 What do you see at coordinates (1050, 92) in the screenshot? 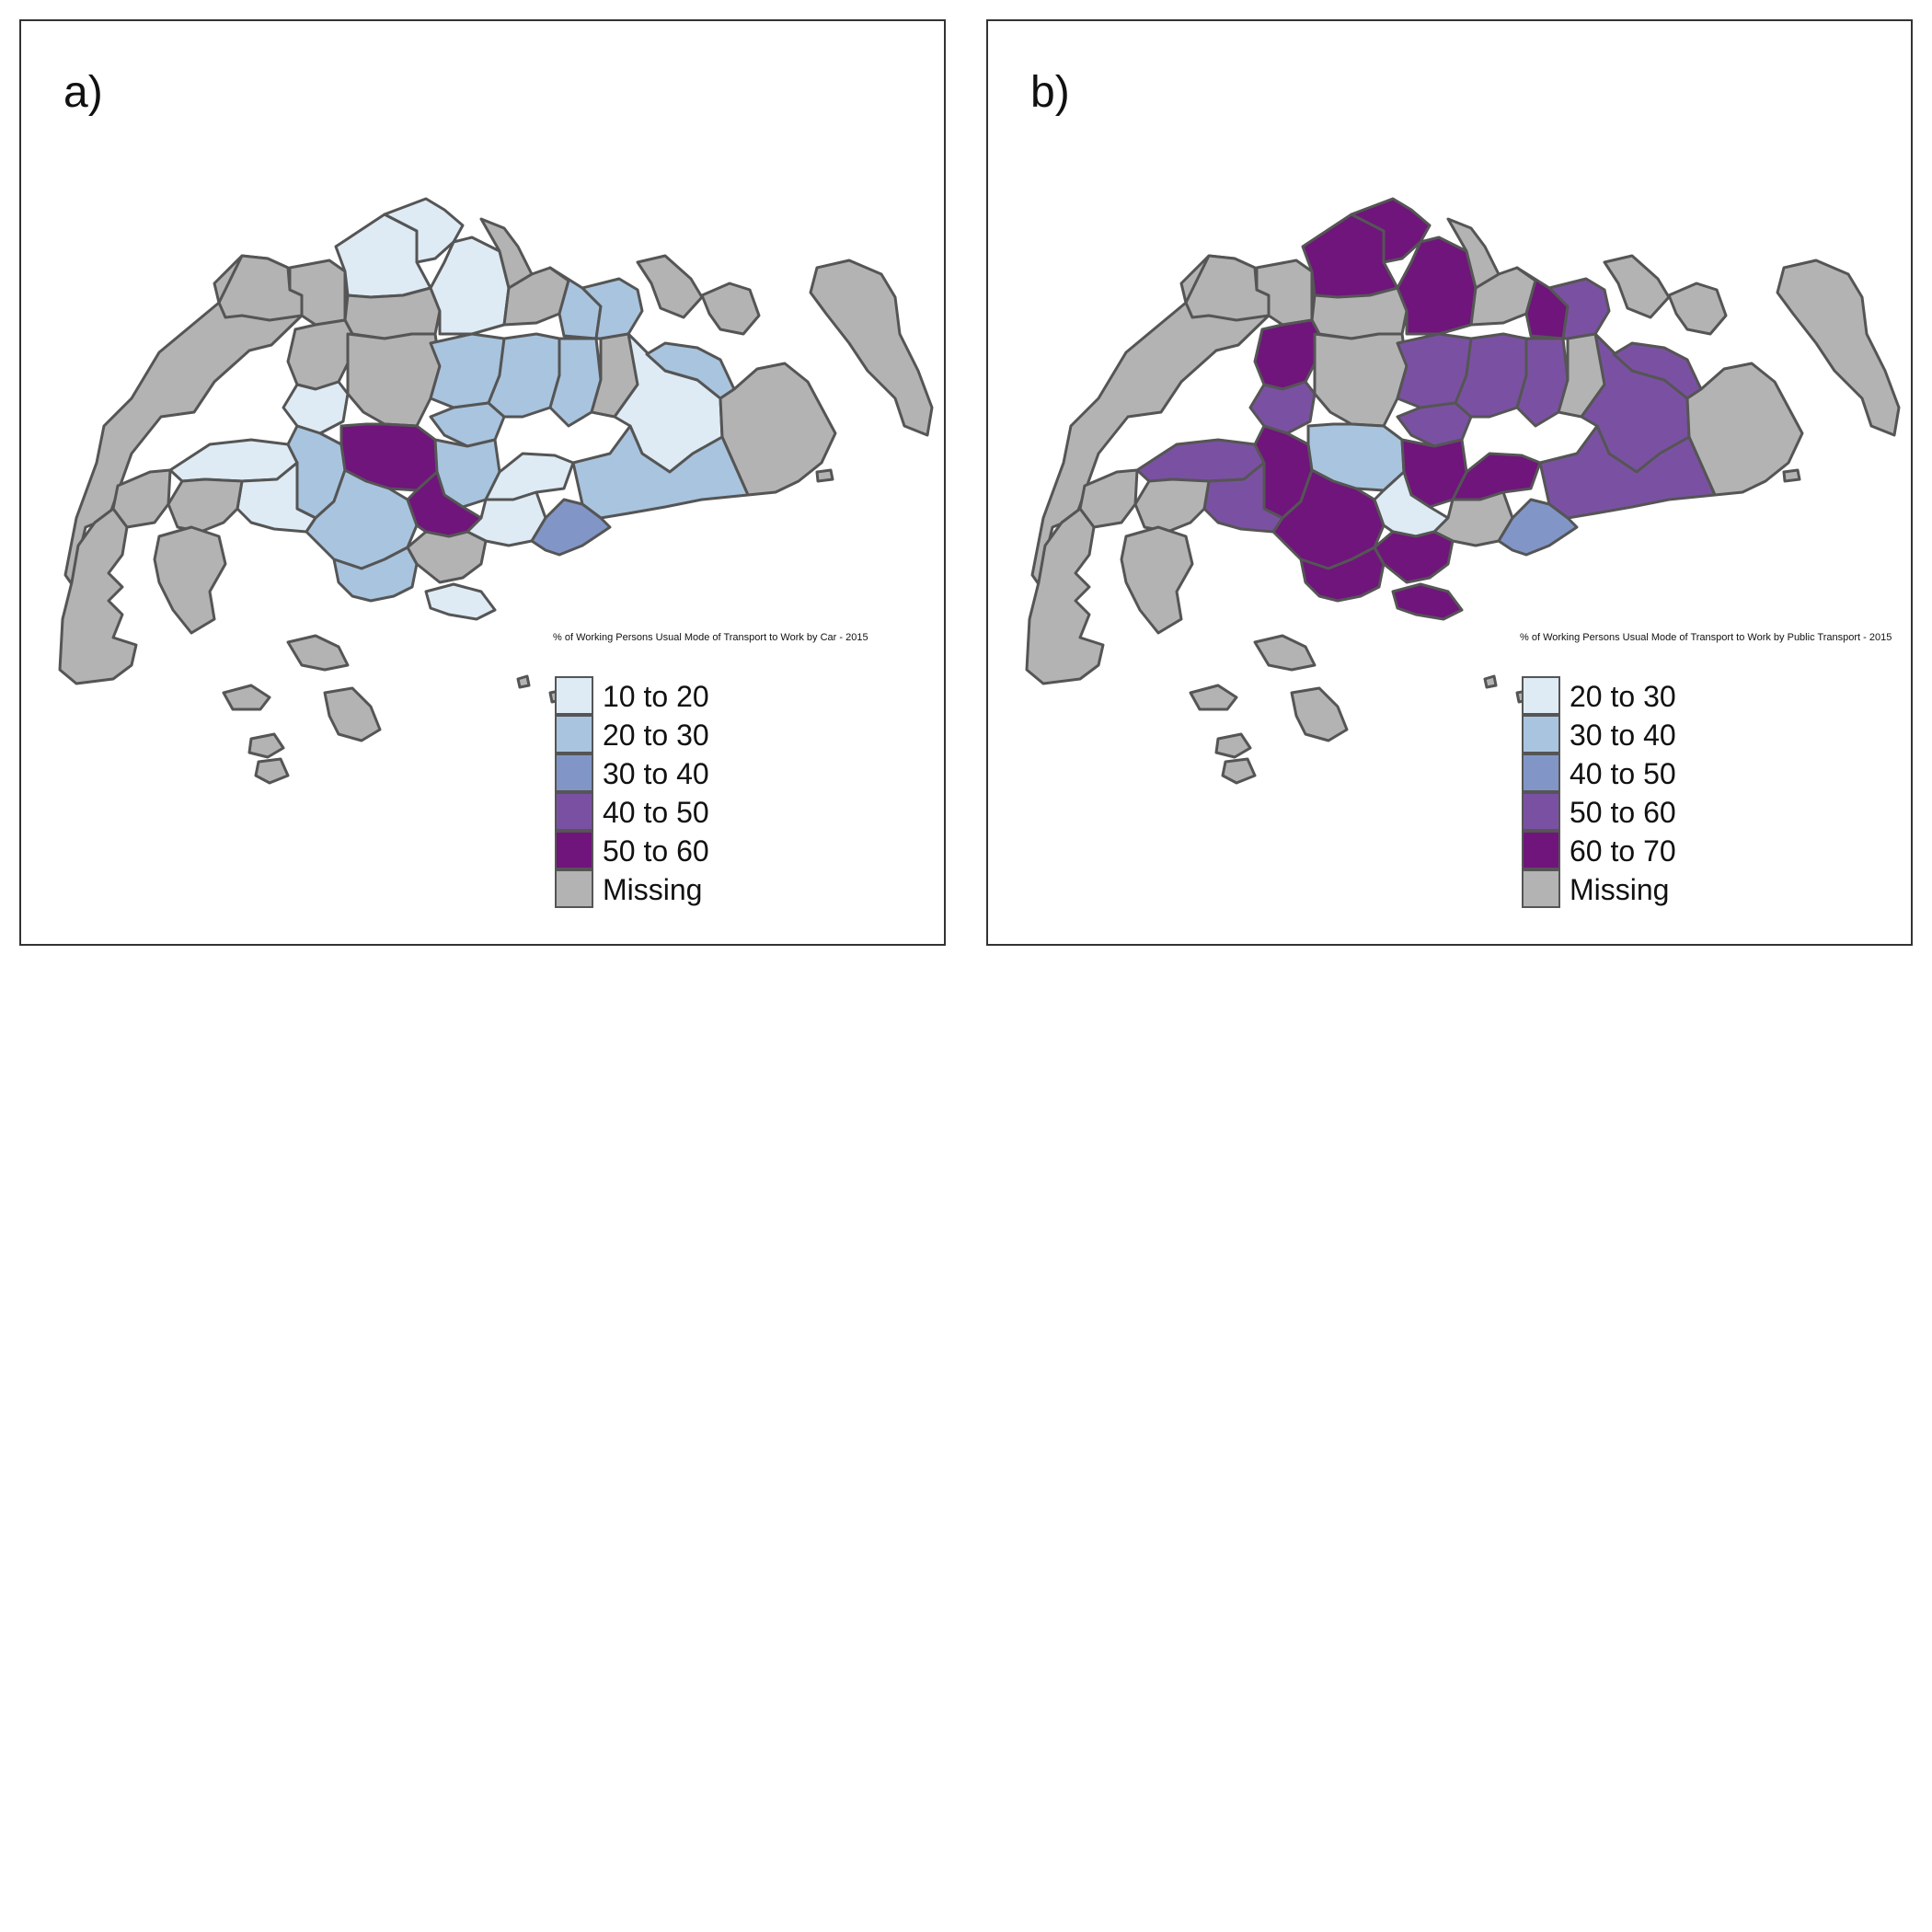
I see `panel-label-b: b)` at bounding box center [1050, 92].